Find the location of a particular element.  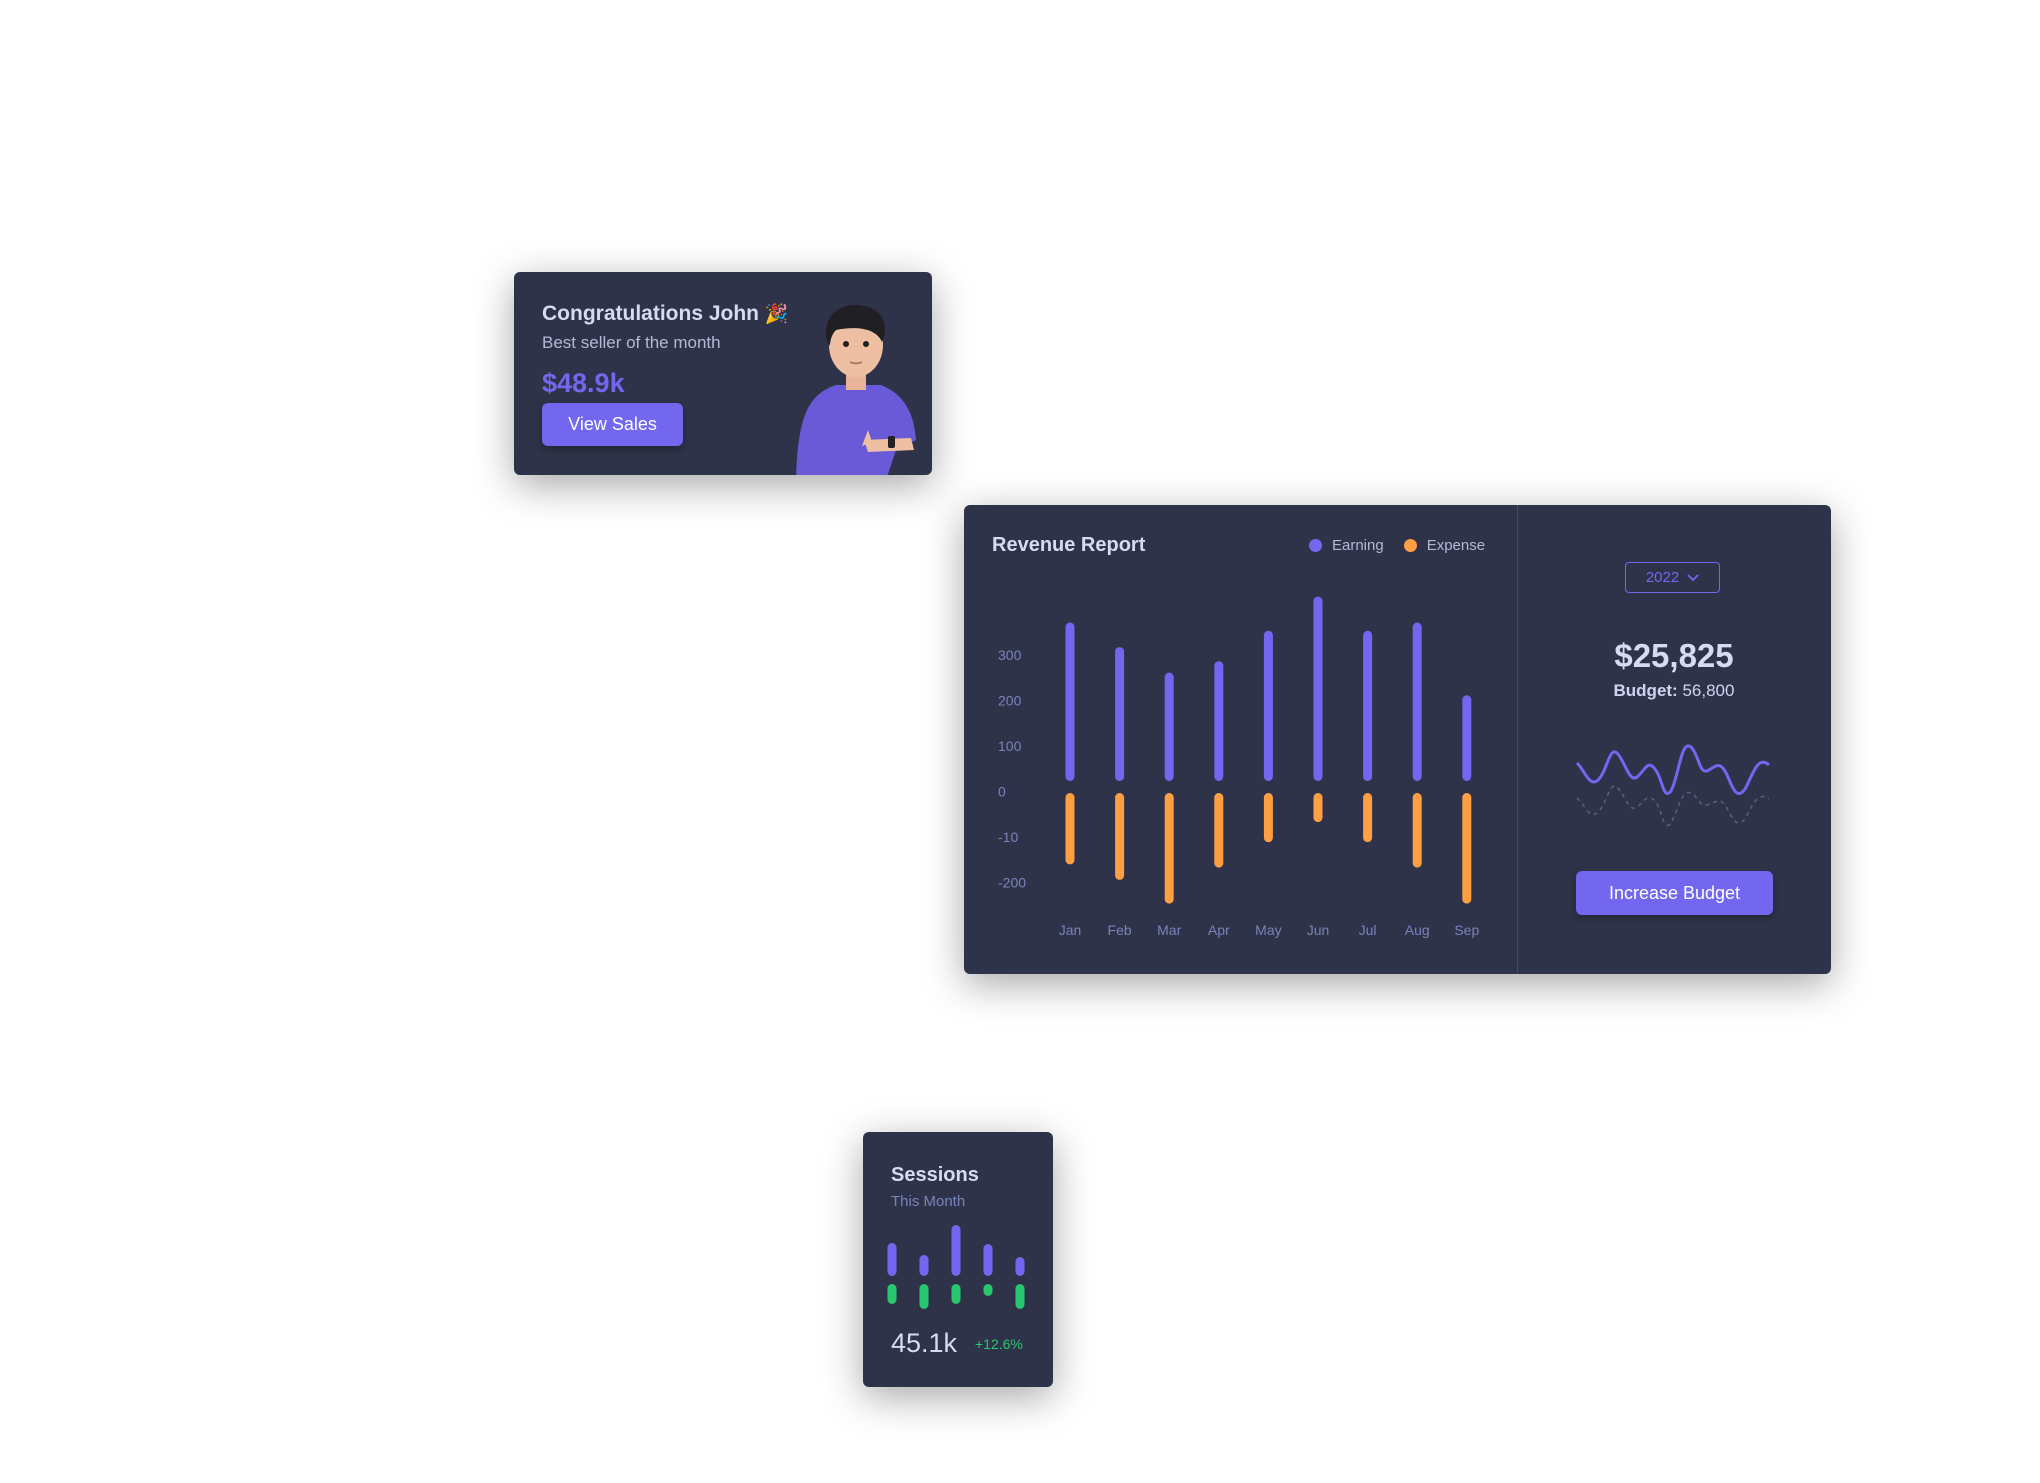

y-tick-label: 100 is located at coordinates (1010, 746).